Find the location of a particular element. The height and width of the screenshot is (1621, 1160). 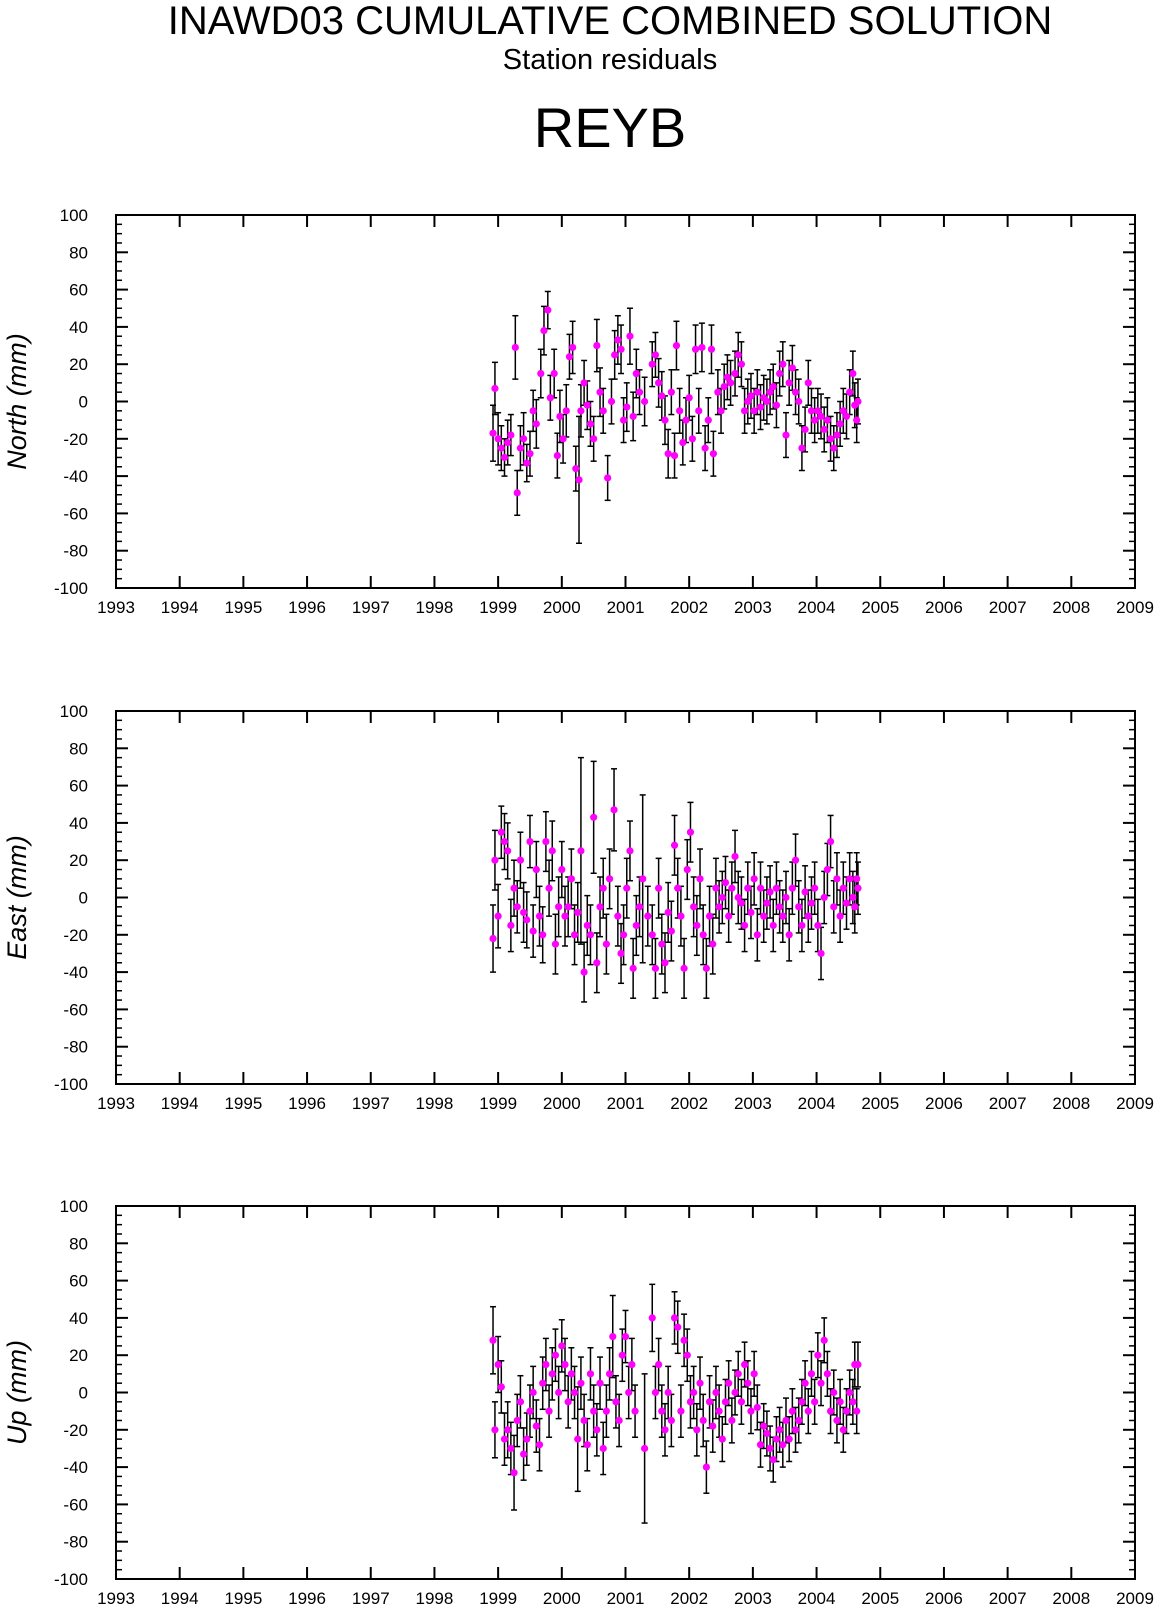

up-xtick-label: 2008 is located at coordinates (1071, 1598).